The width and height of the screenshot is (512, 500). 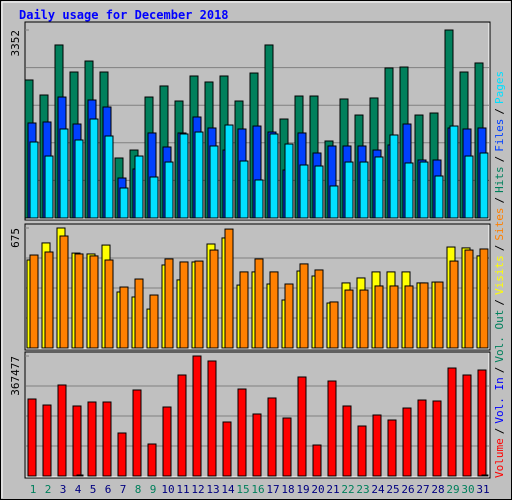 What do you see at coordinates (407, 489) in the screenshot?
I see `x-tick-label: 26` at bounding box center [407, 489].